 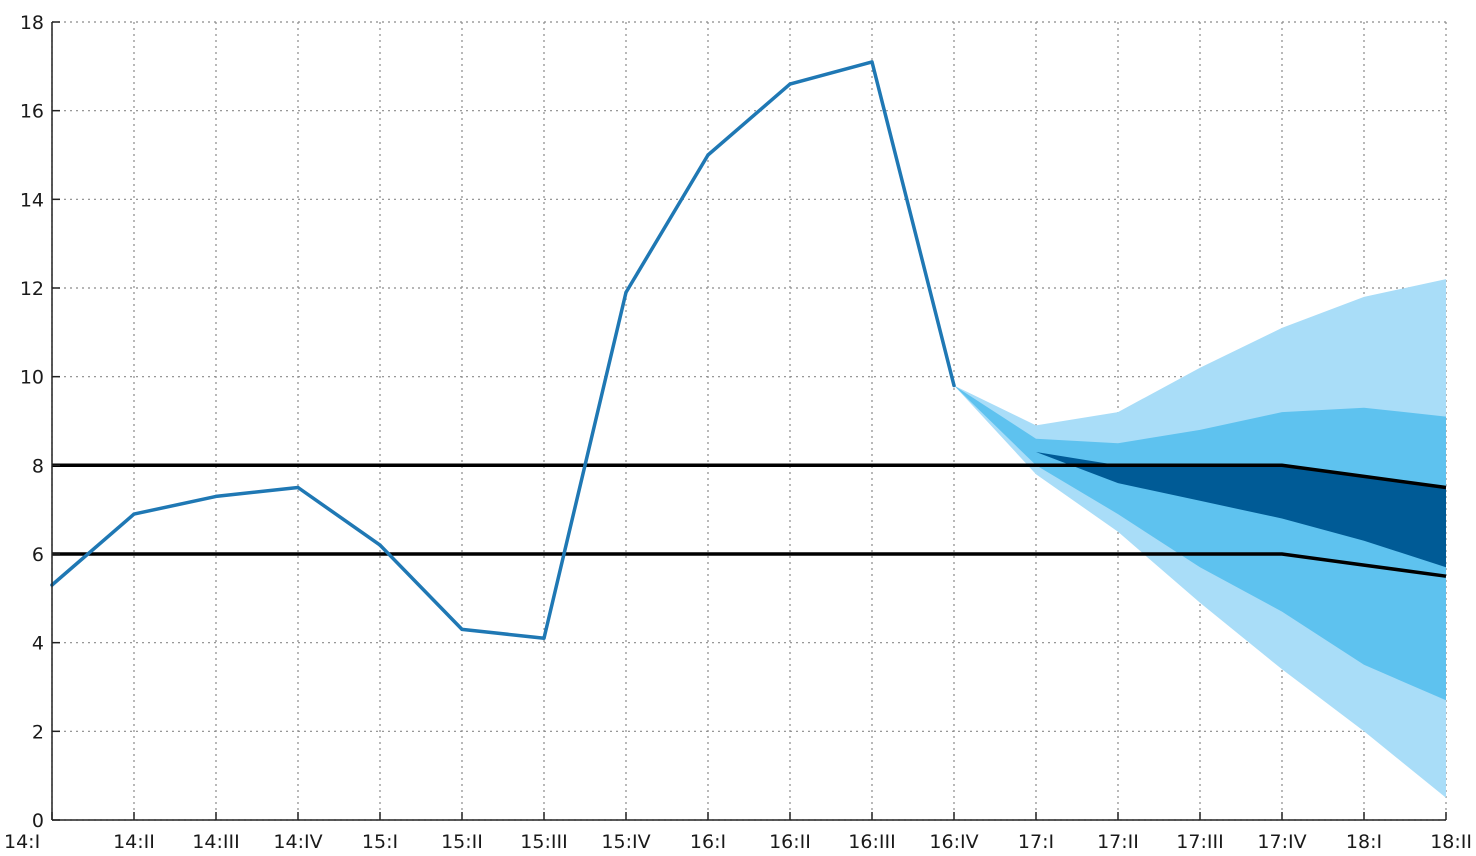 What do you see at coordinates (297, 842) in the screenshot?
I see `x-tick-label: 14:IV` at bounding box center [297, 842].